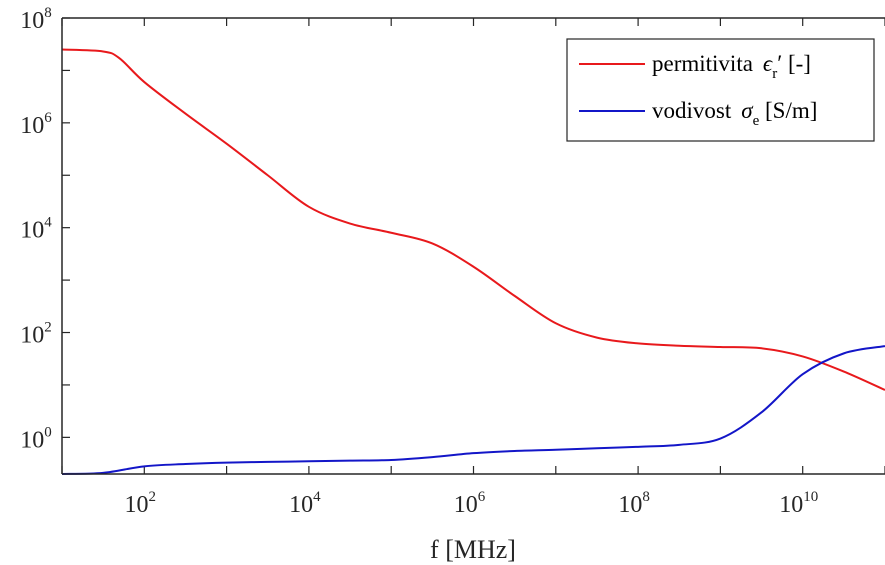  What do you see at coordinates (731, 66) in the screenshot?
I see `legend-label-0: permitivita ϵr′ [-]` at bounding box center [731, 66].